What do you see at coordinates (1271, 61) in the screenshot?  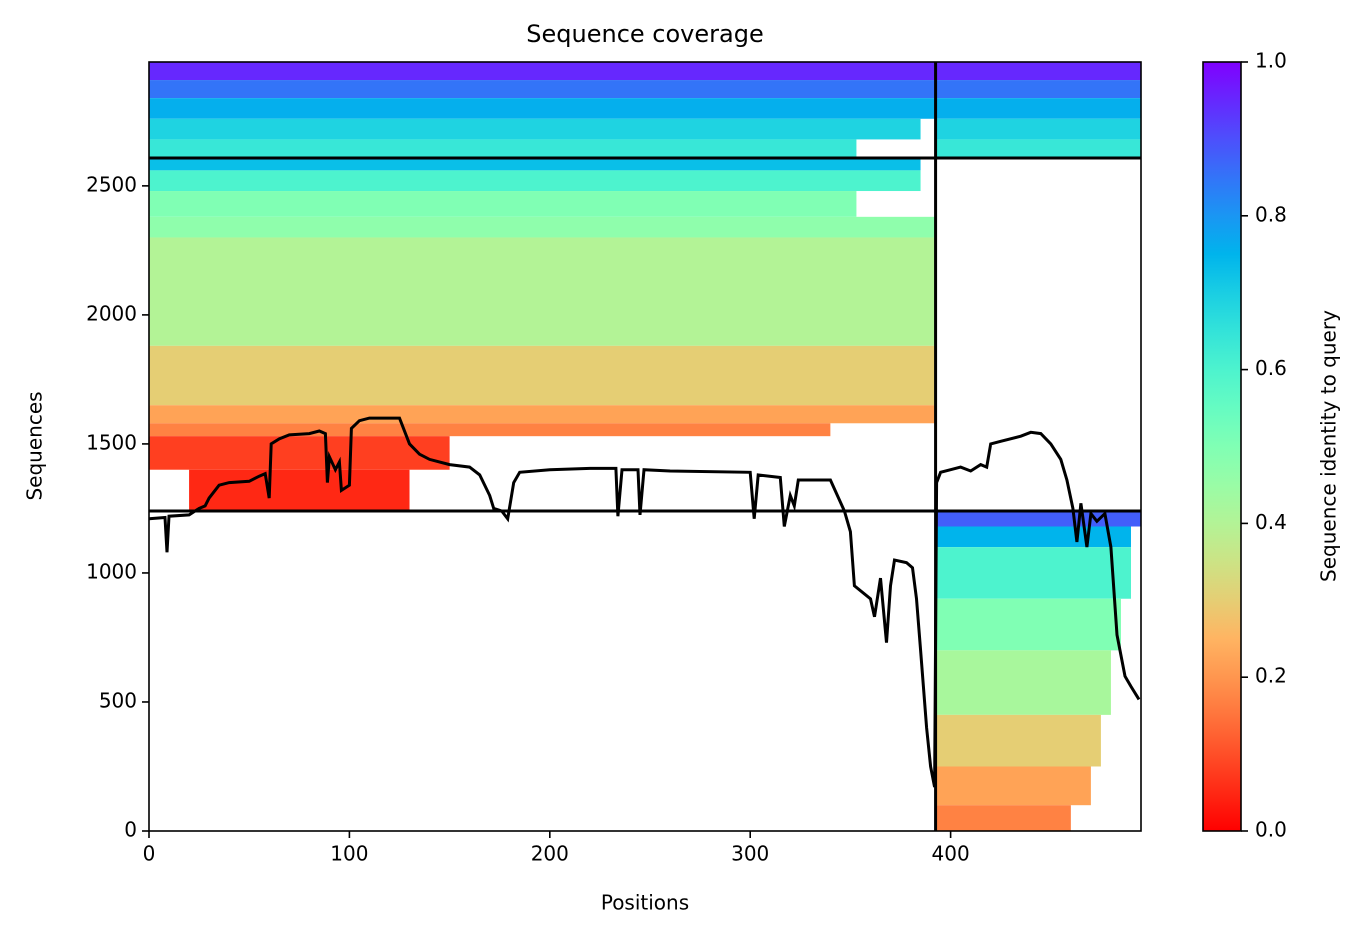 I see `colorbar-tick-label: 1.0` at bounding box center [1271, 61].